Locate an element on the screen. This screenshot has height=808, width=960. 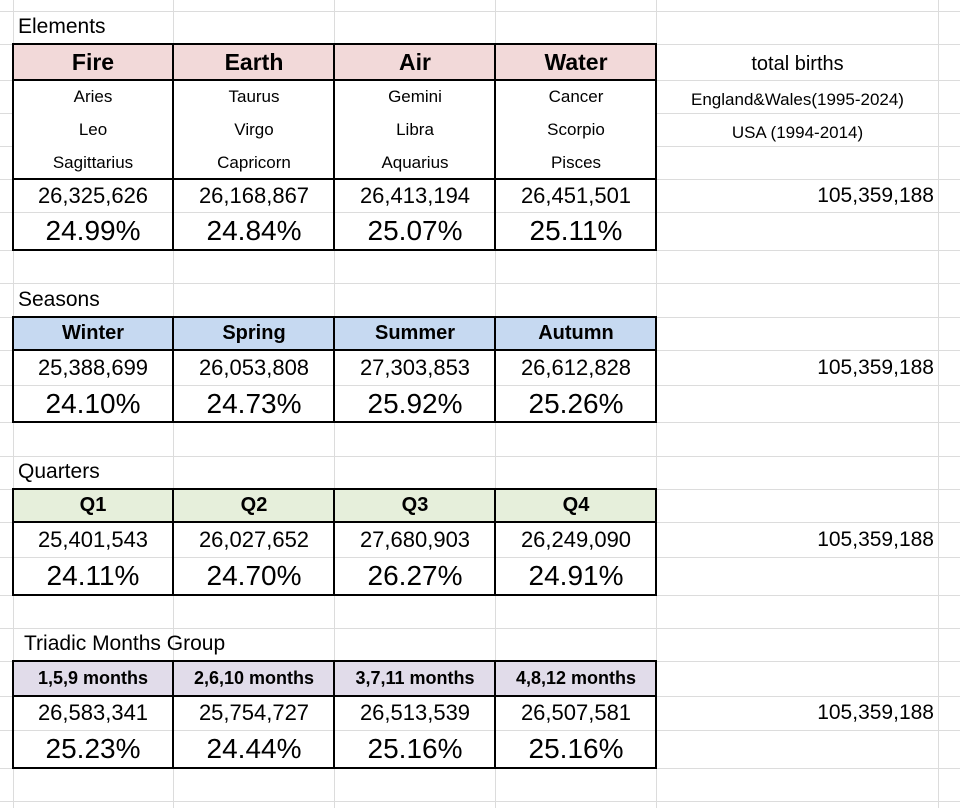
section-title-triadic: Triadic Months Group is located at coordinates (125, 643).